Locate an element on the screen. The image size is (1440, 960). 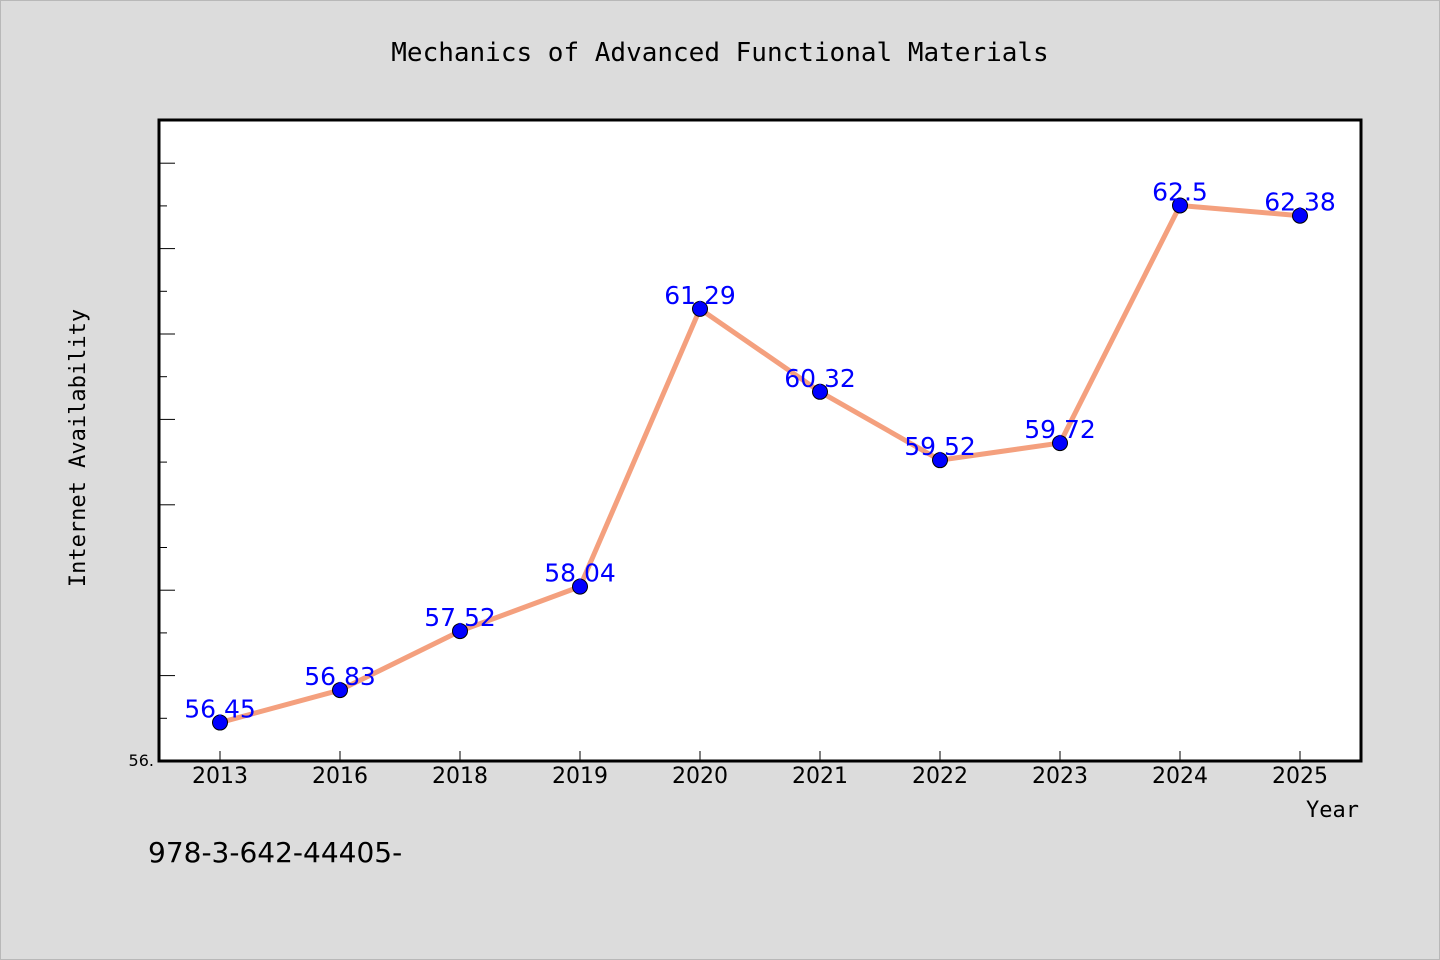
x-tick-label: 2024 is located at coordinates (1180, 776).